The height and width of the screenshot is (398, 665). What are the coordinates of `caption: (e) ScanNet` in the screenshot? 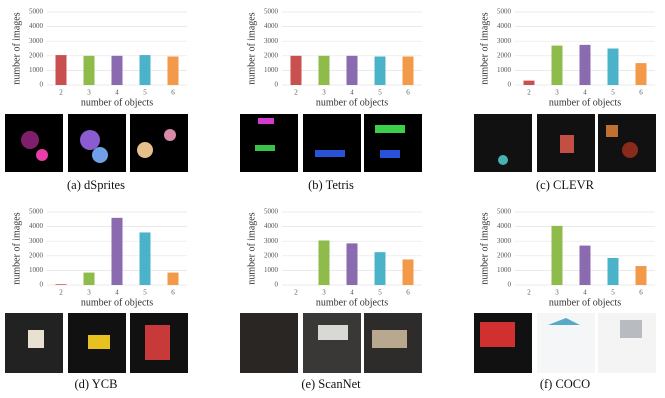 It's located at (331, 384).